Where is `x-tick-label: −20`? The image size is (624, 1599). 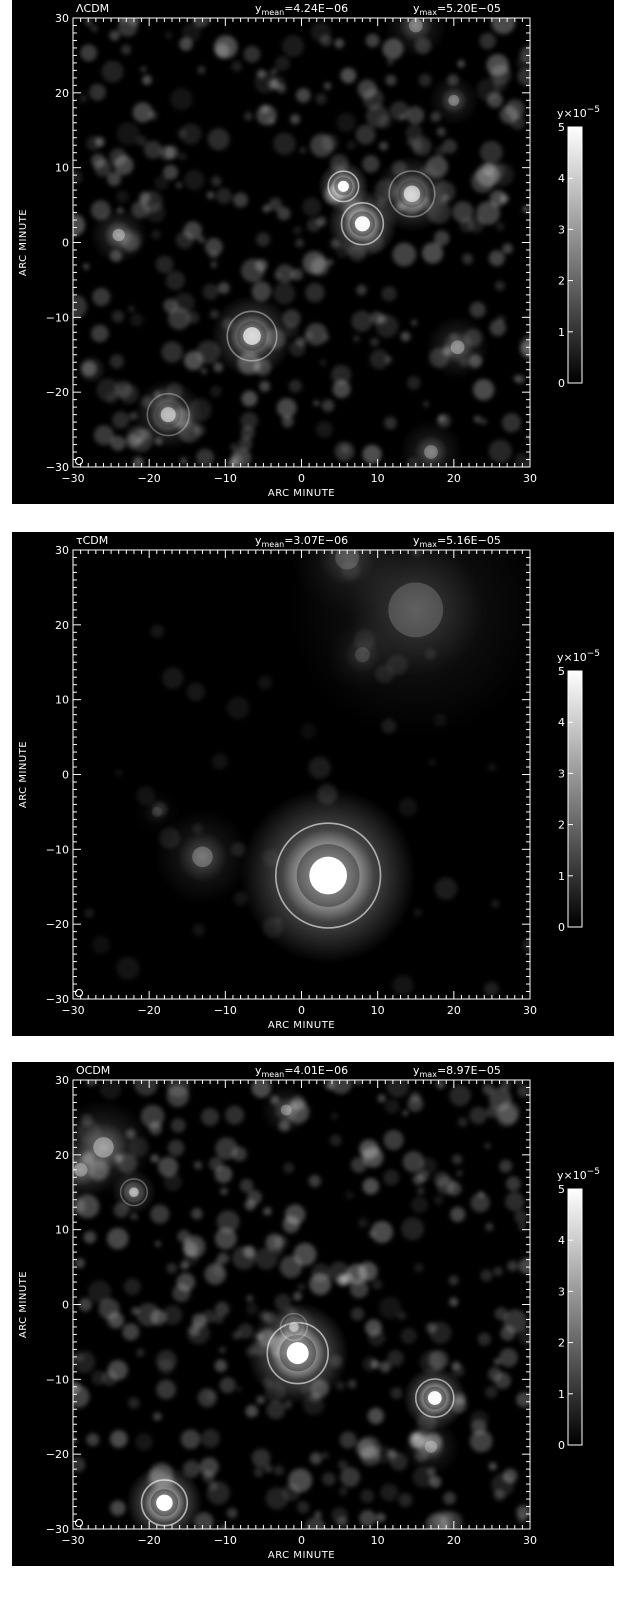 x-tick-label: −20 is located at coordinates (149, 478).